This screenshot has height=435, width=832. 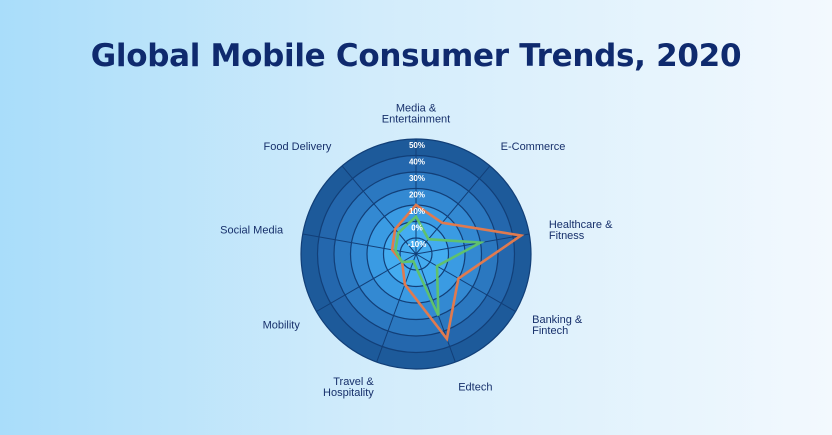 What do you see at coordinates (252, 231) in the screenshot?
I see `category-label: Social Media` at bounding box center [252, 231].